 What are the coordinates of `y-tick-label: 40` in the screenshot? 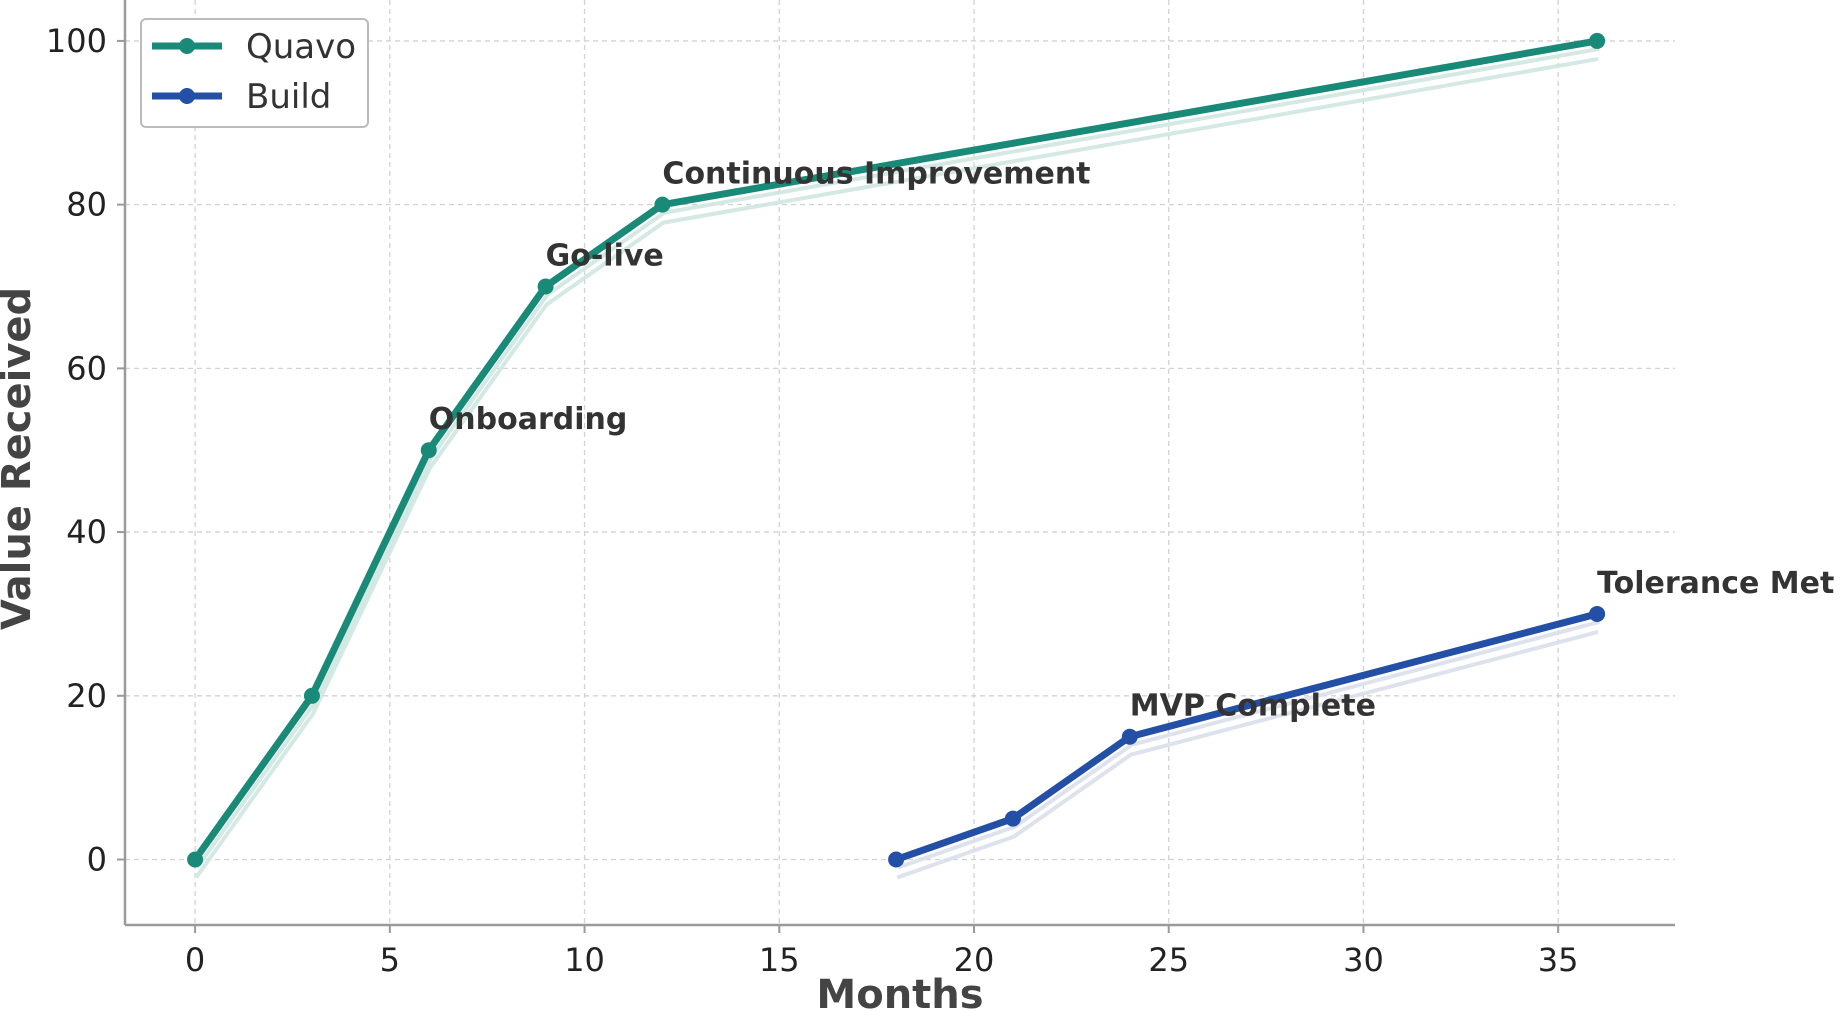 It's located at (86, 532).